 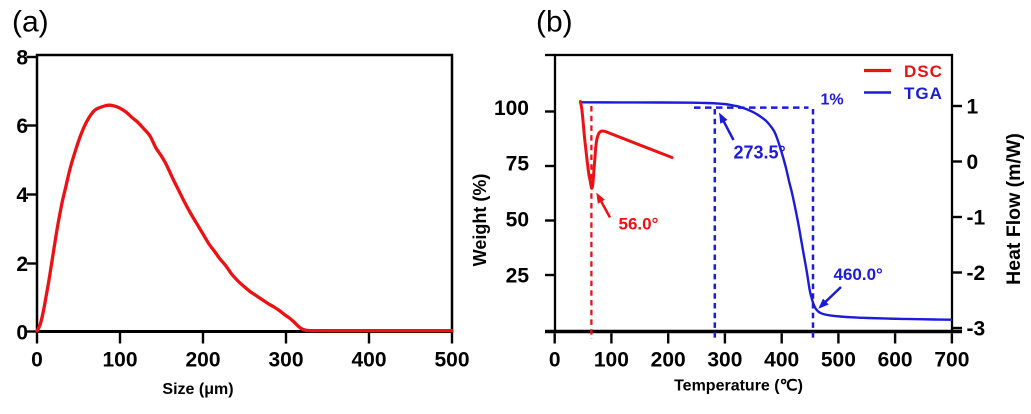 What do you see at coordinates (923, 93) in the screenshot?
I see `svg-text: TGA` at bounding box center [923, 93].